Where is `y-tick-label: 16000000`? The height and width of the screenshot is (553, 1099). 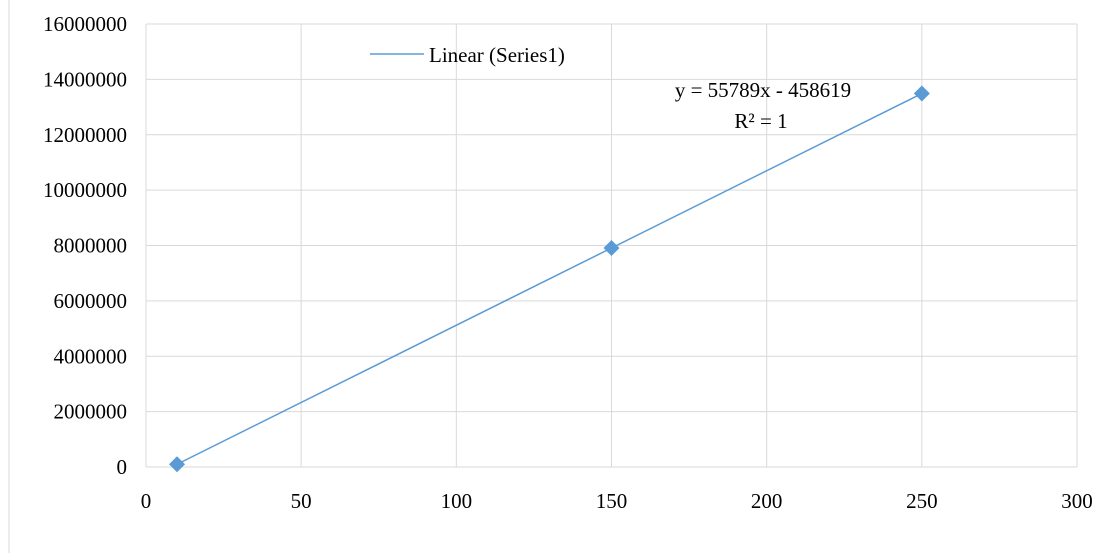 y-tick-label: 16000000 is located at coordinates (85, 24).